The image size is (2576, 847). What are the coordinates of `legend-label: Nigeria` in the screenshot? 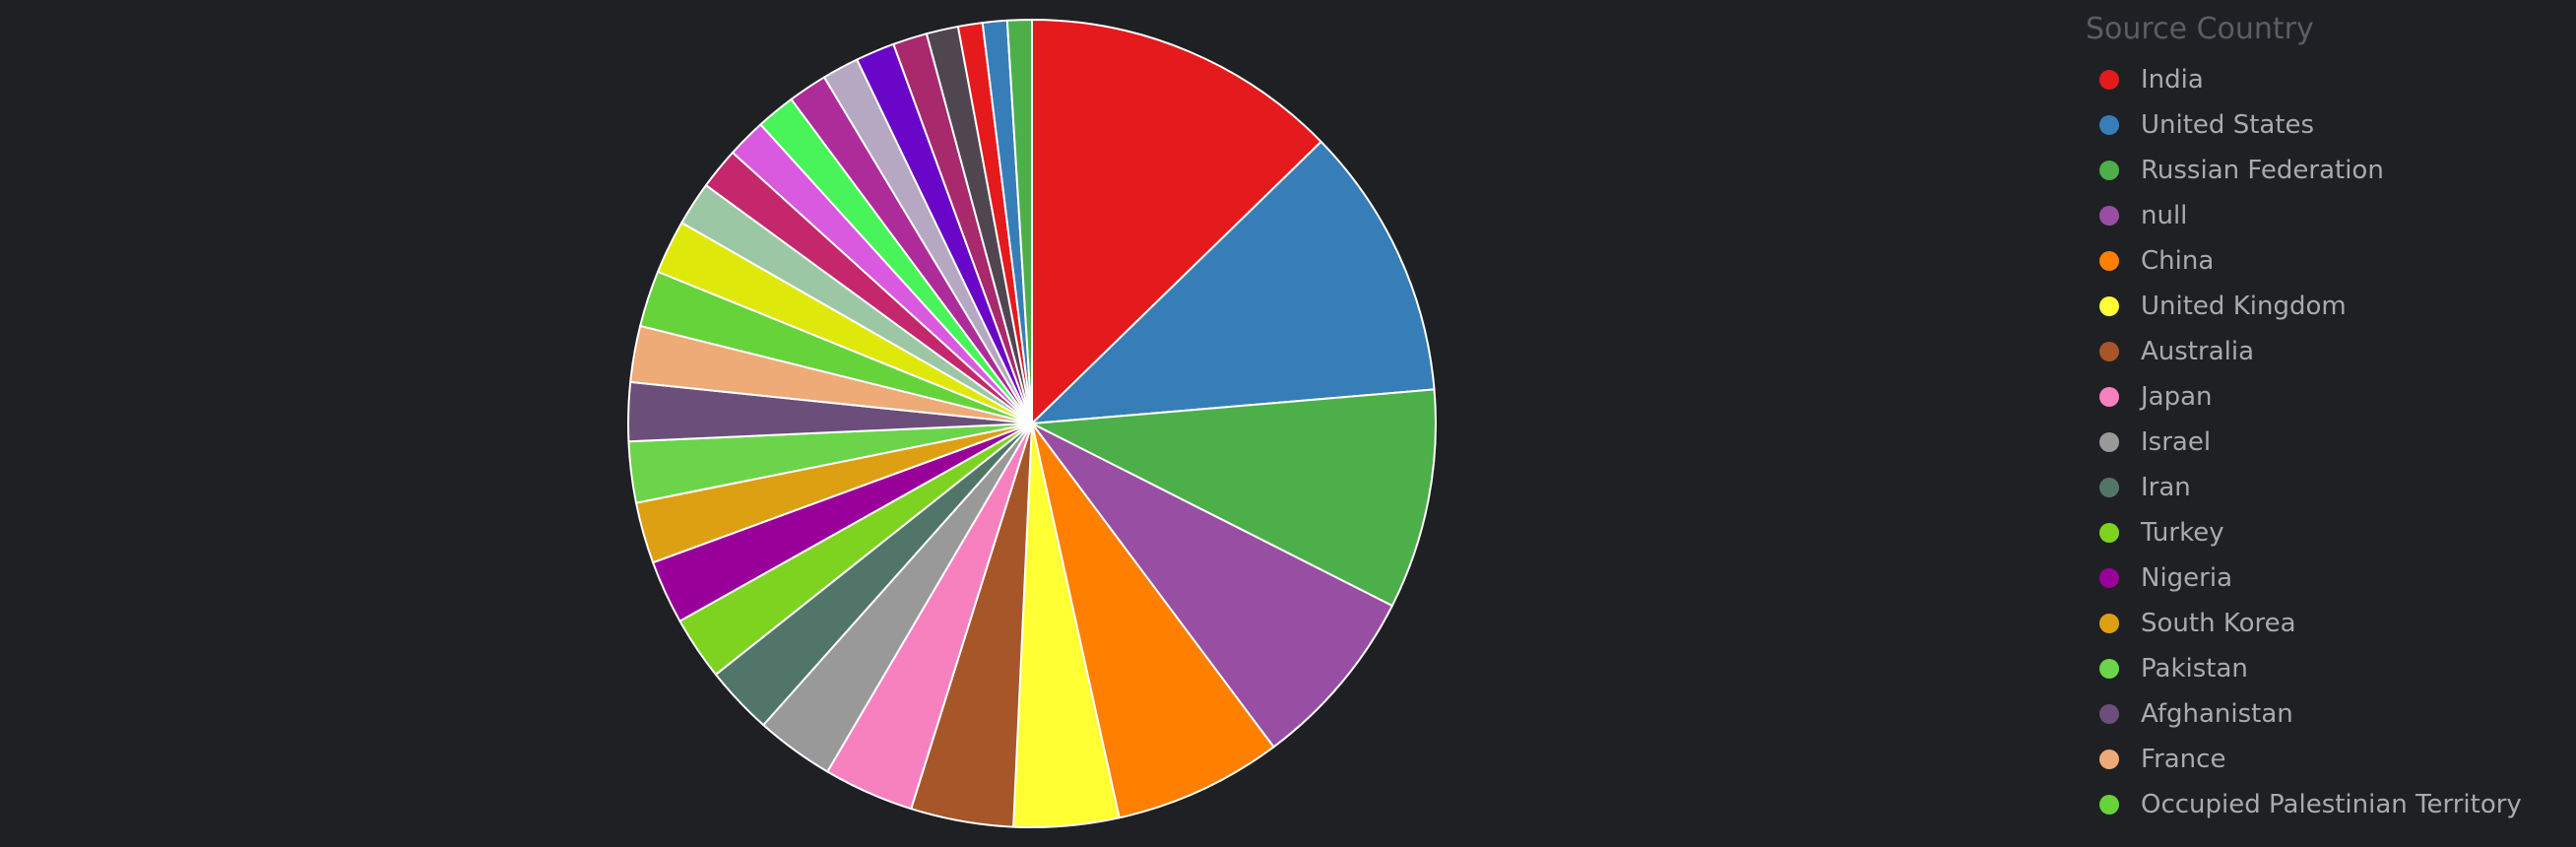 It's located at (2187, 578).